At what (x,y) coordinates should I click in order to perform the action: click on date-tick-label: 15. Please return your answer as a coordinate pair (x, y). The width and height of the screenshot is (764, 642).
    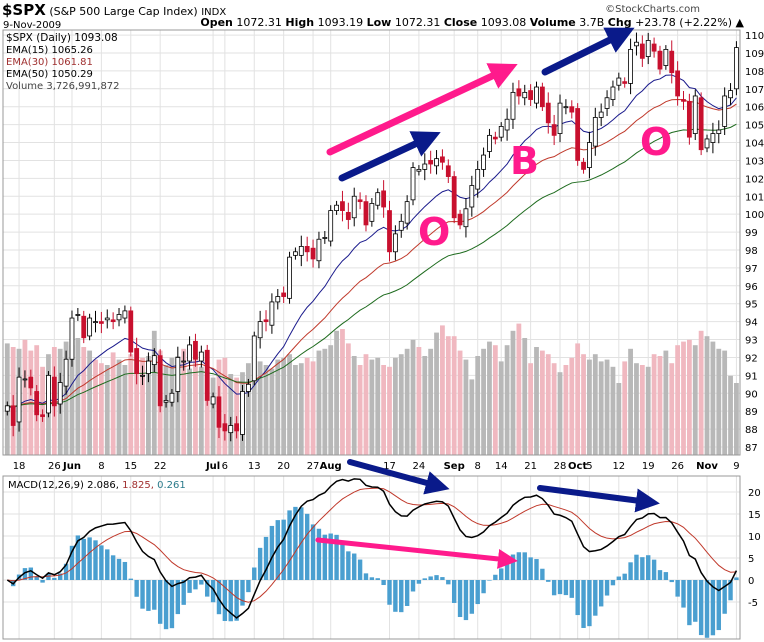
    Looking at the image, I should click on (130, 466).